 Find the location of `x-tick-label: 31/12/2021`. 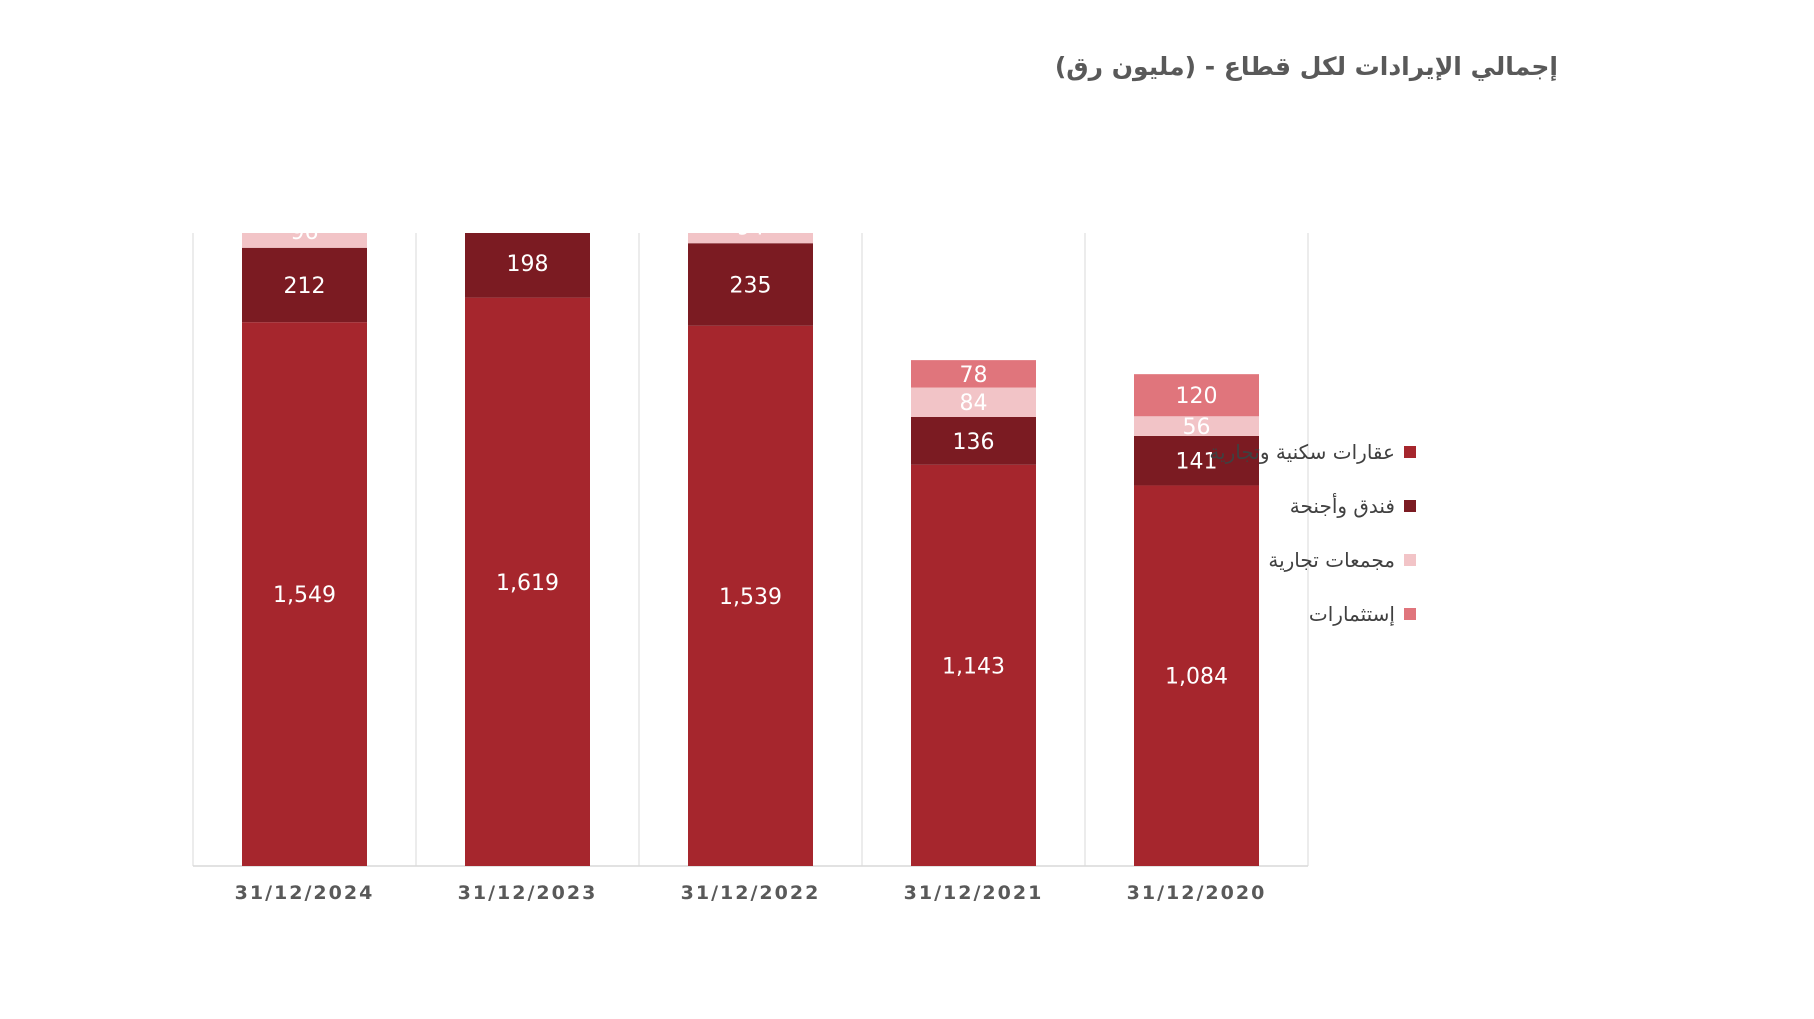

x-tick-label: 31/12/2021 is located at coordinates (974, 893).